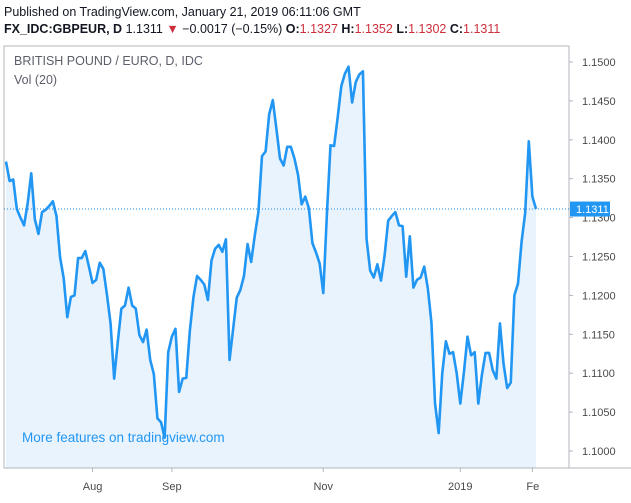 This screenshot has height=503, width=631. What do you see at coordinates (93, 487) in the screenshot?
I see `x-tick-label: Aug` at bounding box center [93, 487].